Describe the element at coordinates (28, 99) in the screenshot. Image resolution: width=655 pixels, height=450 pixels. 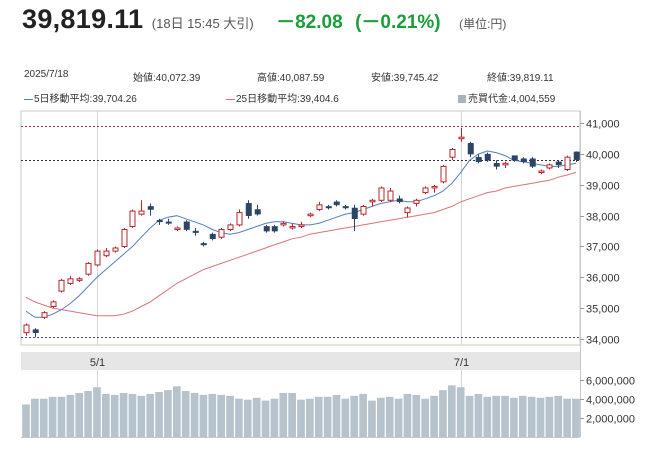
I see `ma5-swatch-icon` at that location.